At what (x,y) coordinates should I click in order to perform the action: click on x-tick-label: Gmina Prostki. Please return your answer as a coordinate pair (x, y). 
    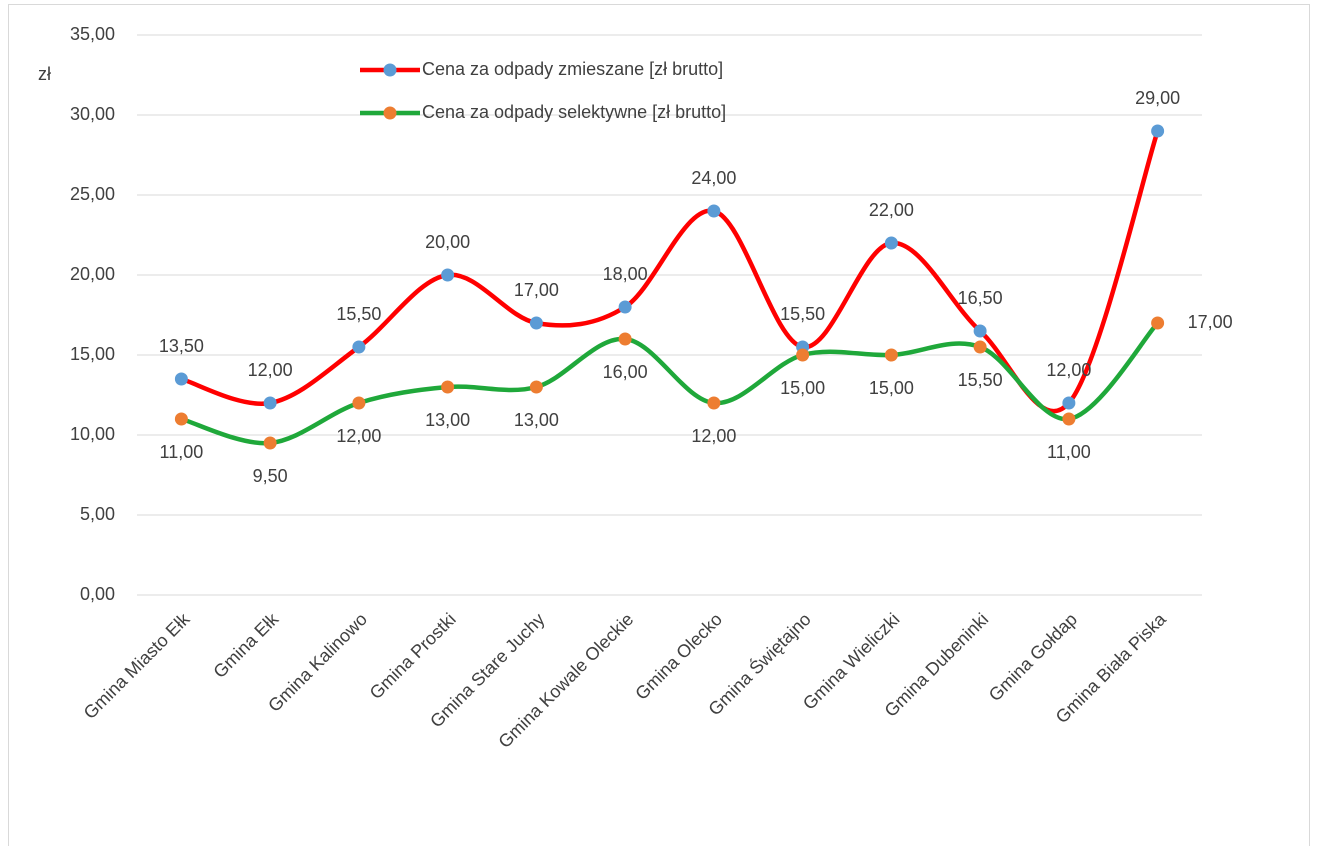
    Looking at the image, I should click on (413, 656).